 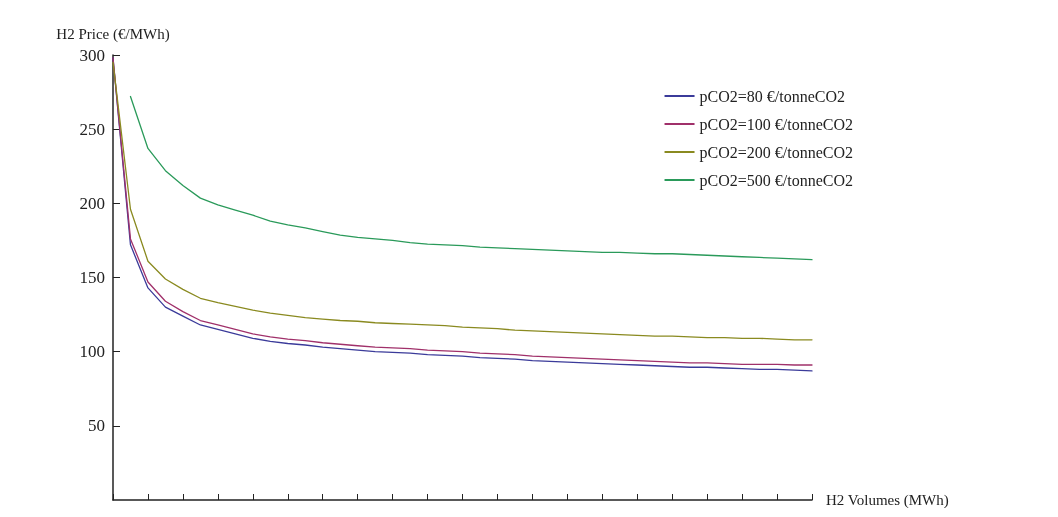 I want to click on legend-label: pCO2=200 €/tonneCO2, so click(x=776, y=152).